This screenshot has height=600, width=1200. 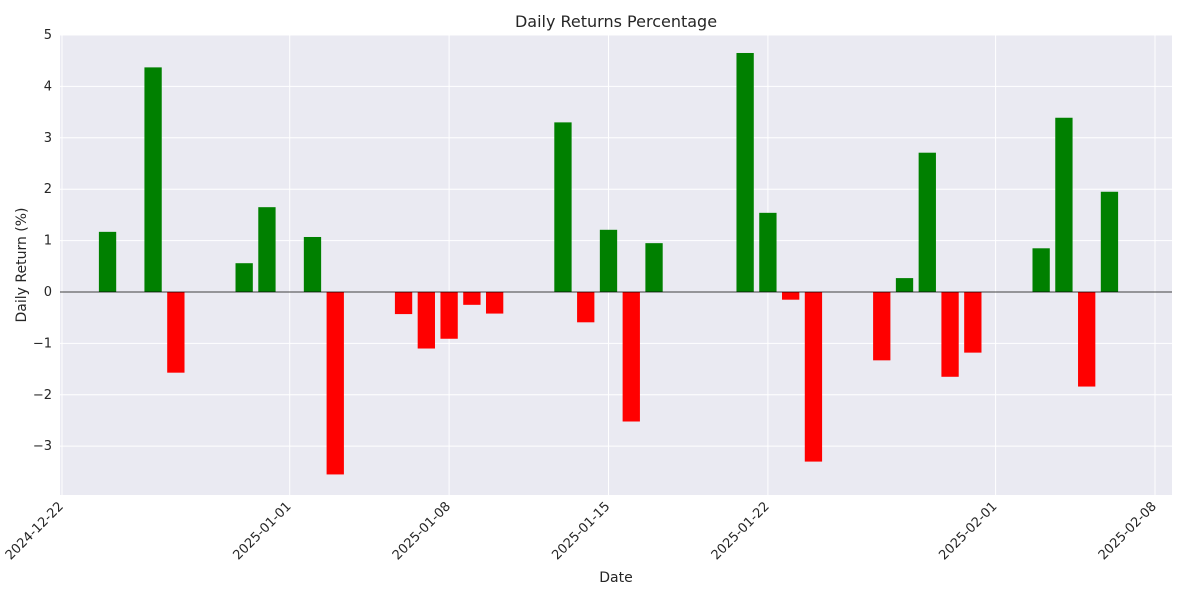 What do you see at coordinates (422, 531) in the screenshot?
I see `x-tick-label: 2025-01-08` at bounding box center [422, 531].